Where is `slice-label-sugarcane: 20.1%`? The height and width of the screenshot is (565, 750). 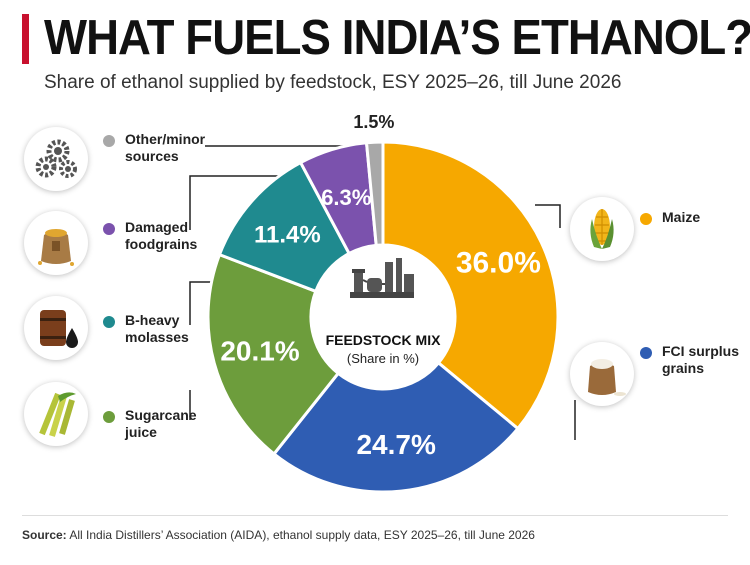 slice-label-sugarcane: 20.1% is located at coordinates (259, 351).